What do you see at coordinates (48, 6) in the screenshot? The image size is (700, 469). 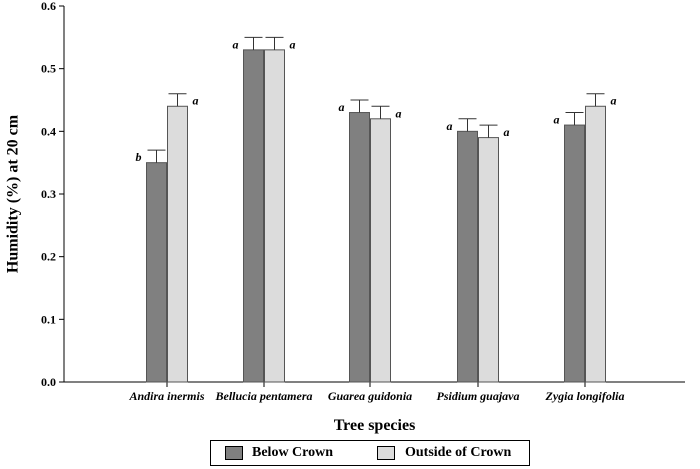 I see `y-tick-label: 0.6` at bounding box center [48, 6].